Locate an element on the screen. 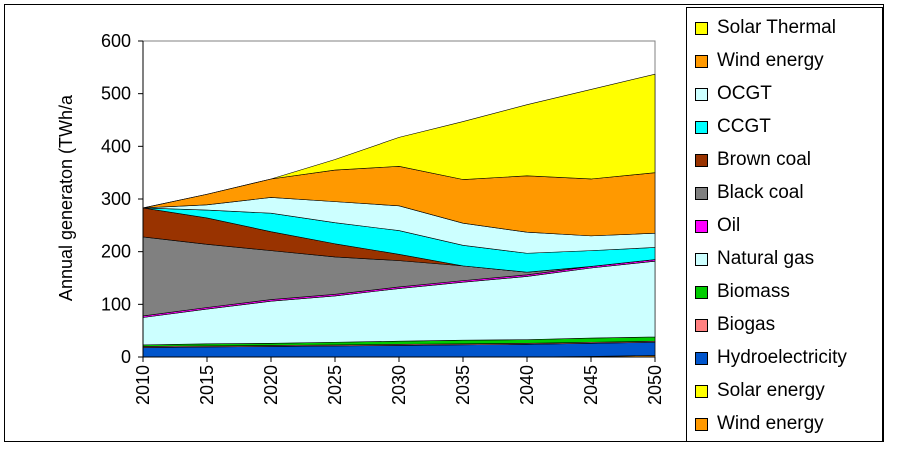 Image resolution: width=912 pixels, height=462 pixels. legend-label: Biomass is located at coordinates (753, 291).